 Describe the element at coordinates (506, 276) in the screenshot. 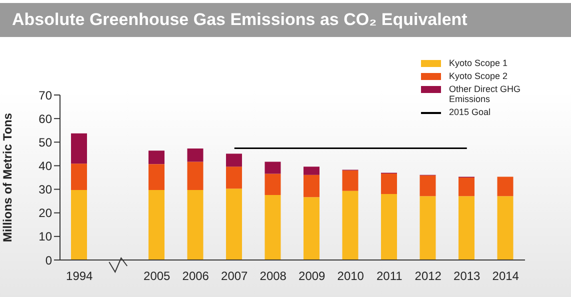

I see `x-tick-label: 2014` at that location.